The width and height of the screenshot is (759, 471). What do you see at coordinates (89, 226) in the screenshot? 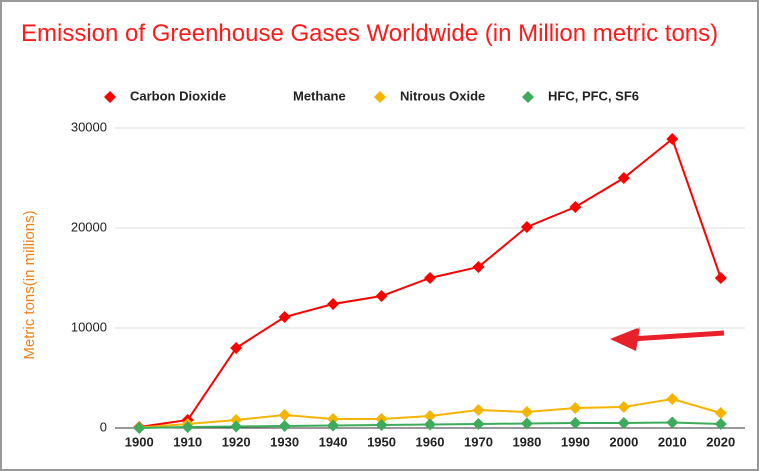
I see `y-tick-label: 20000` at bounding box center [89, 226].